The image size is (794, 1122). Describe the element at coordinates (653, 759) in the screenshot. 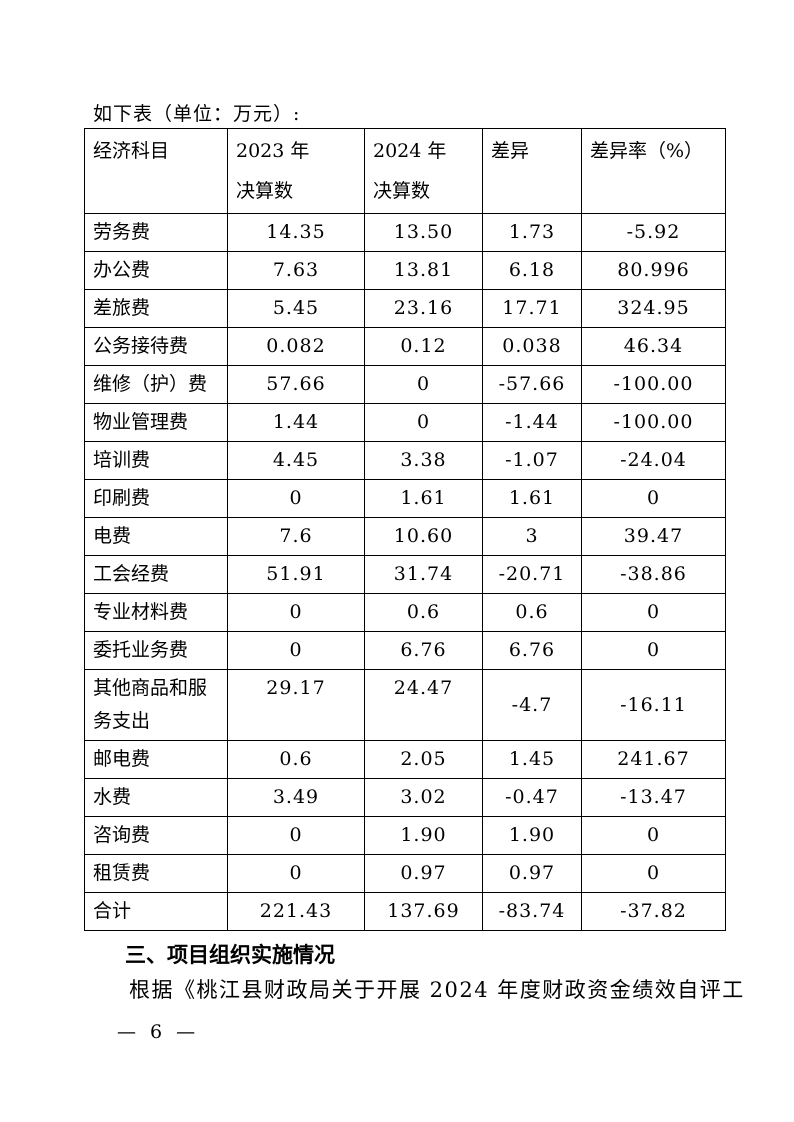

I see `cell-rate: 241.67` at that location.